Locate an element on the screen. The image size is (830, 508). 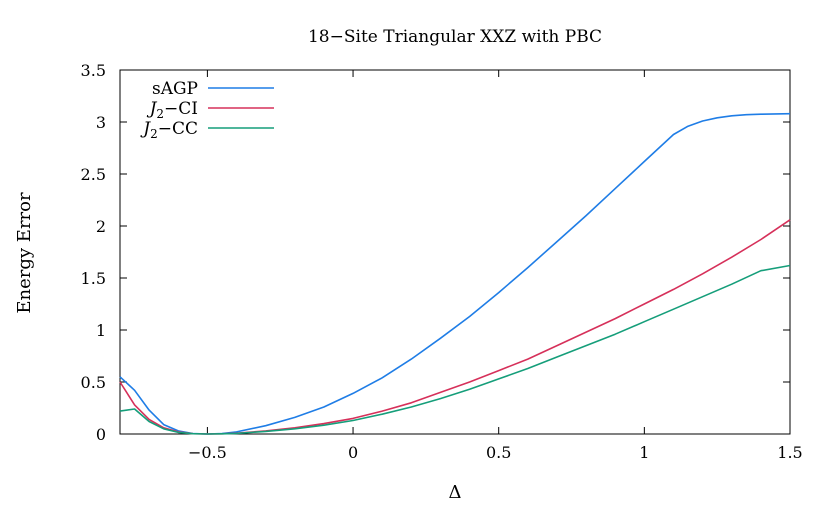
y-tick-label: 2 is located at coordinates (101, 226).